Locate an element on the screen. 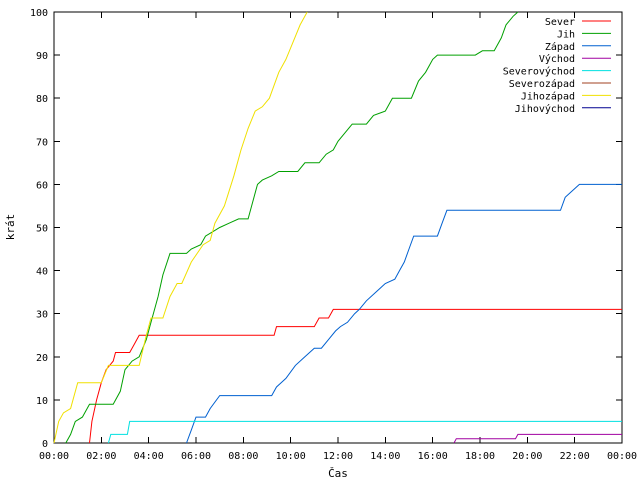 The height and width of the screenshot is (480, 640). y-tick-label: 100 is located at coordinates (39, 13).